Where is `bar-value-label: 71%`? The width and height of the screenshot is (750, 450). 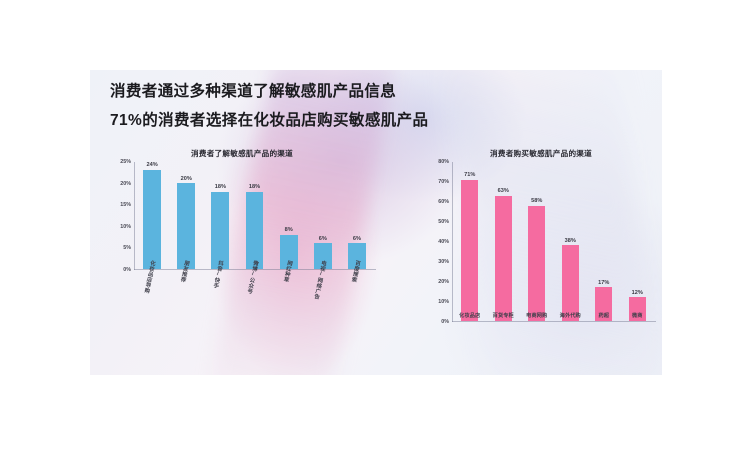 bar-value-label: 71% is located at coordinates (470, 175).